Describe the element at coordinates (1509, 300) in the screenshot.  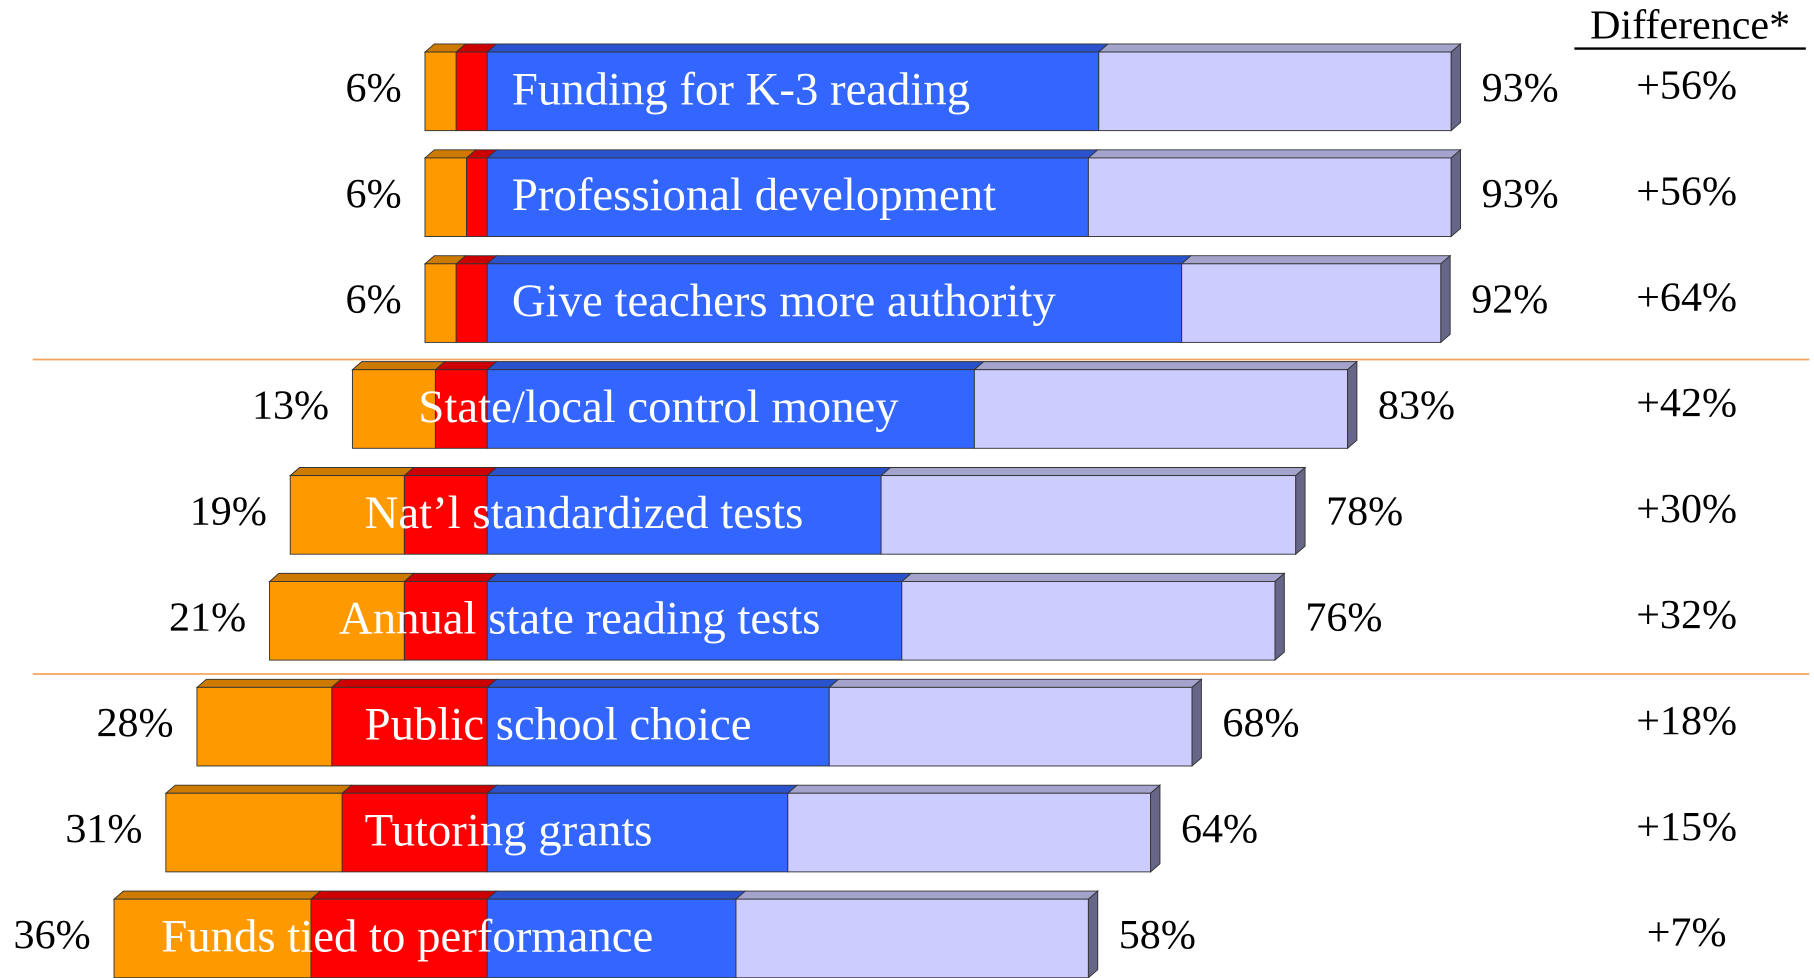
I see `right-total-label: 92%` at that location.